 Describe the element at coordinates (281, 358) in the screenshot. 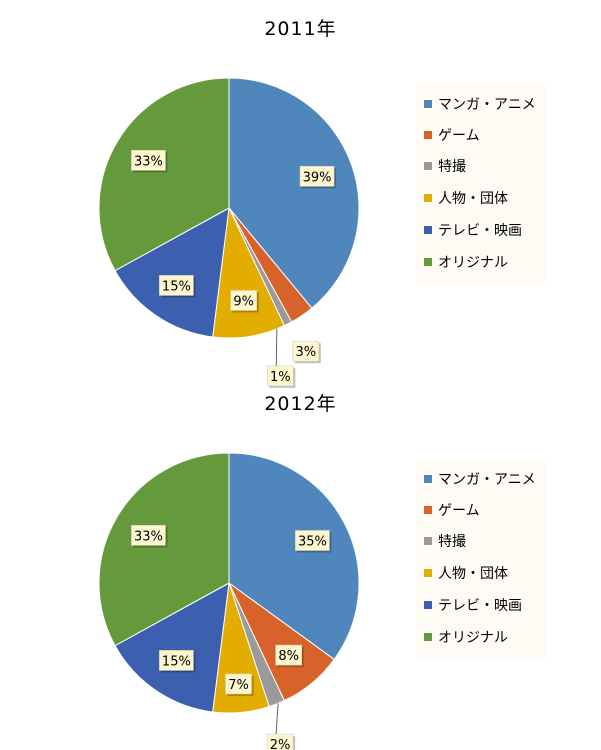

I see `data-label-tokusatsu: 1%` at that location.